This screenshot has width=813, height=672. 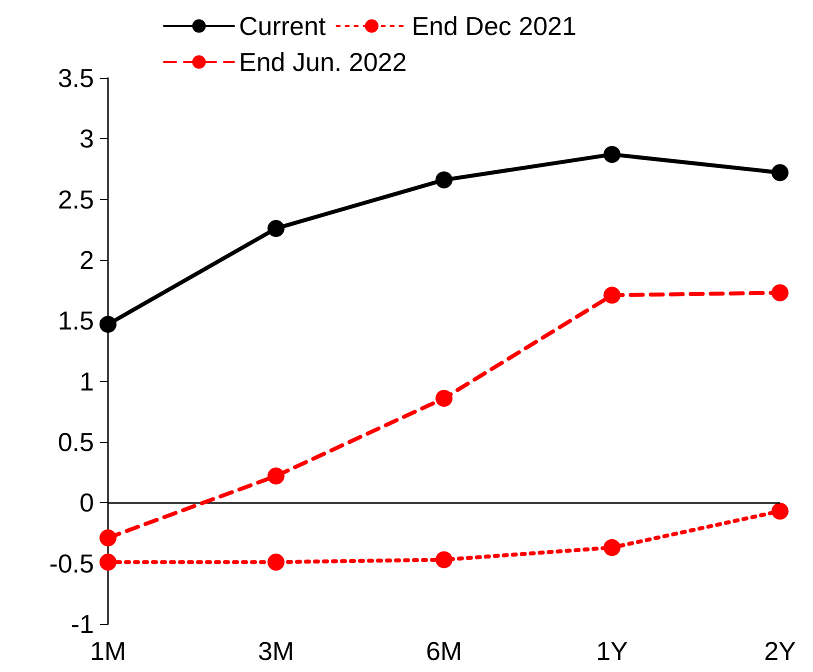 What do you see at coordinates (87, 381) in the screenshot?
I see `y-tick-label: 1` at bounding box center [87, 381].